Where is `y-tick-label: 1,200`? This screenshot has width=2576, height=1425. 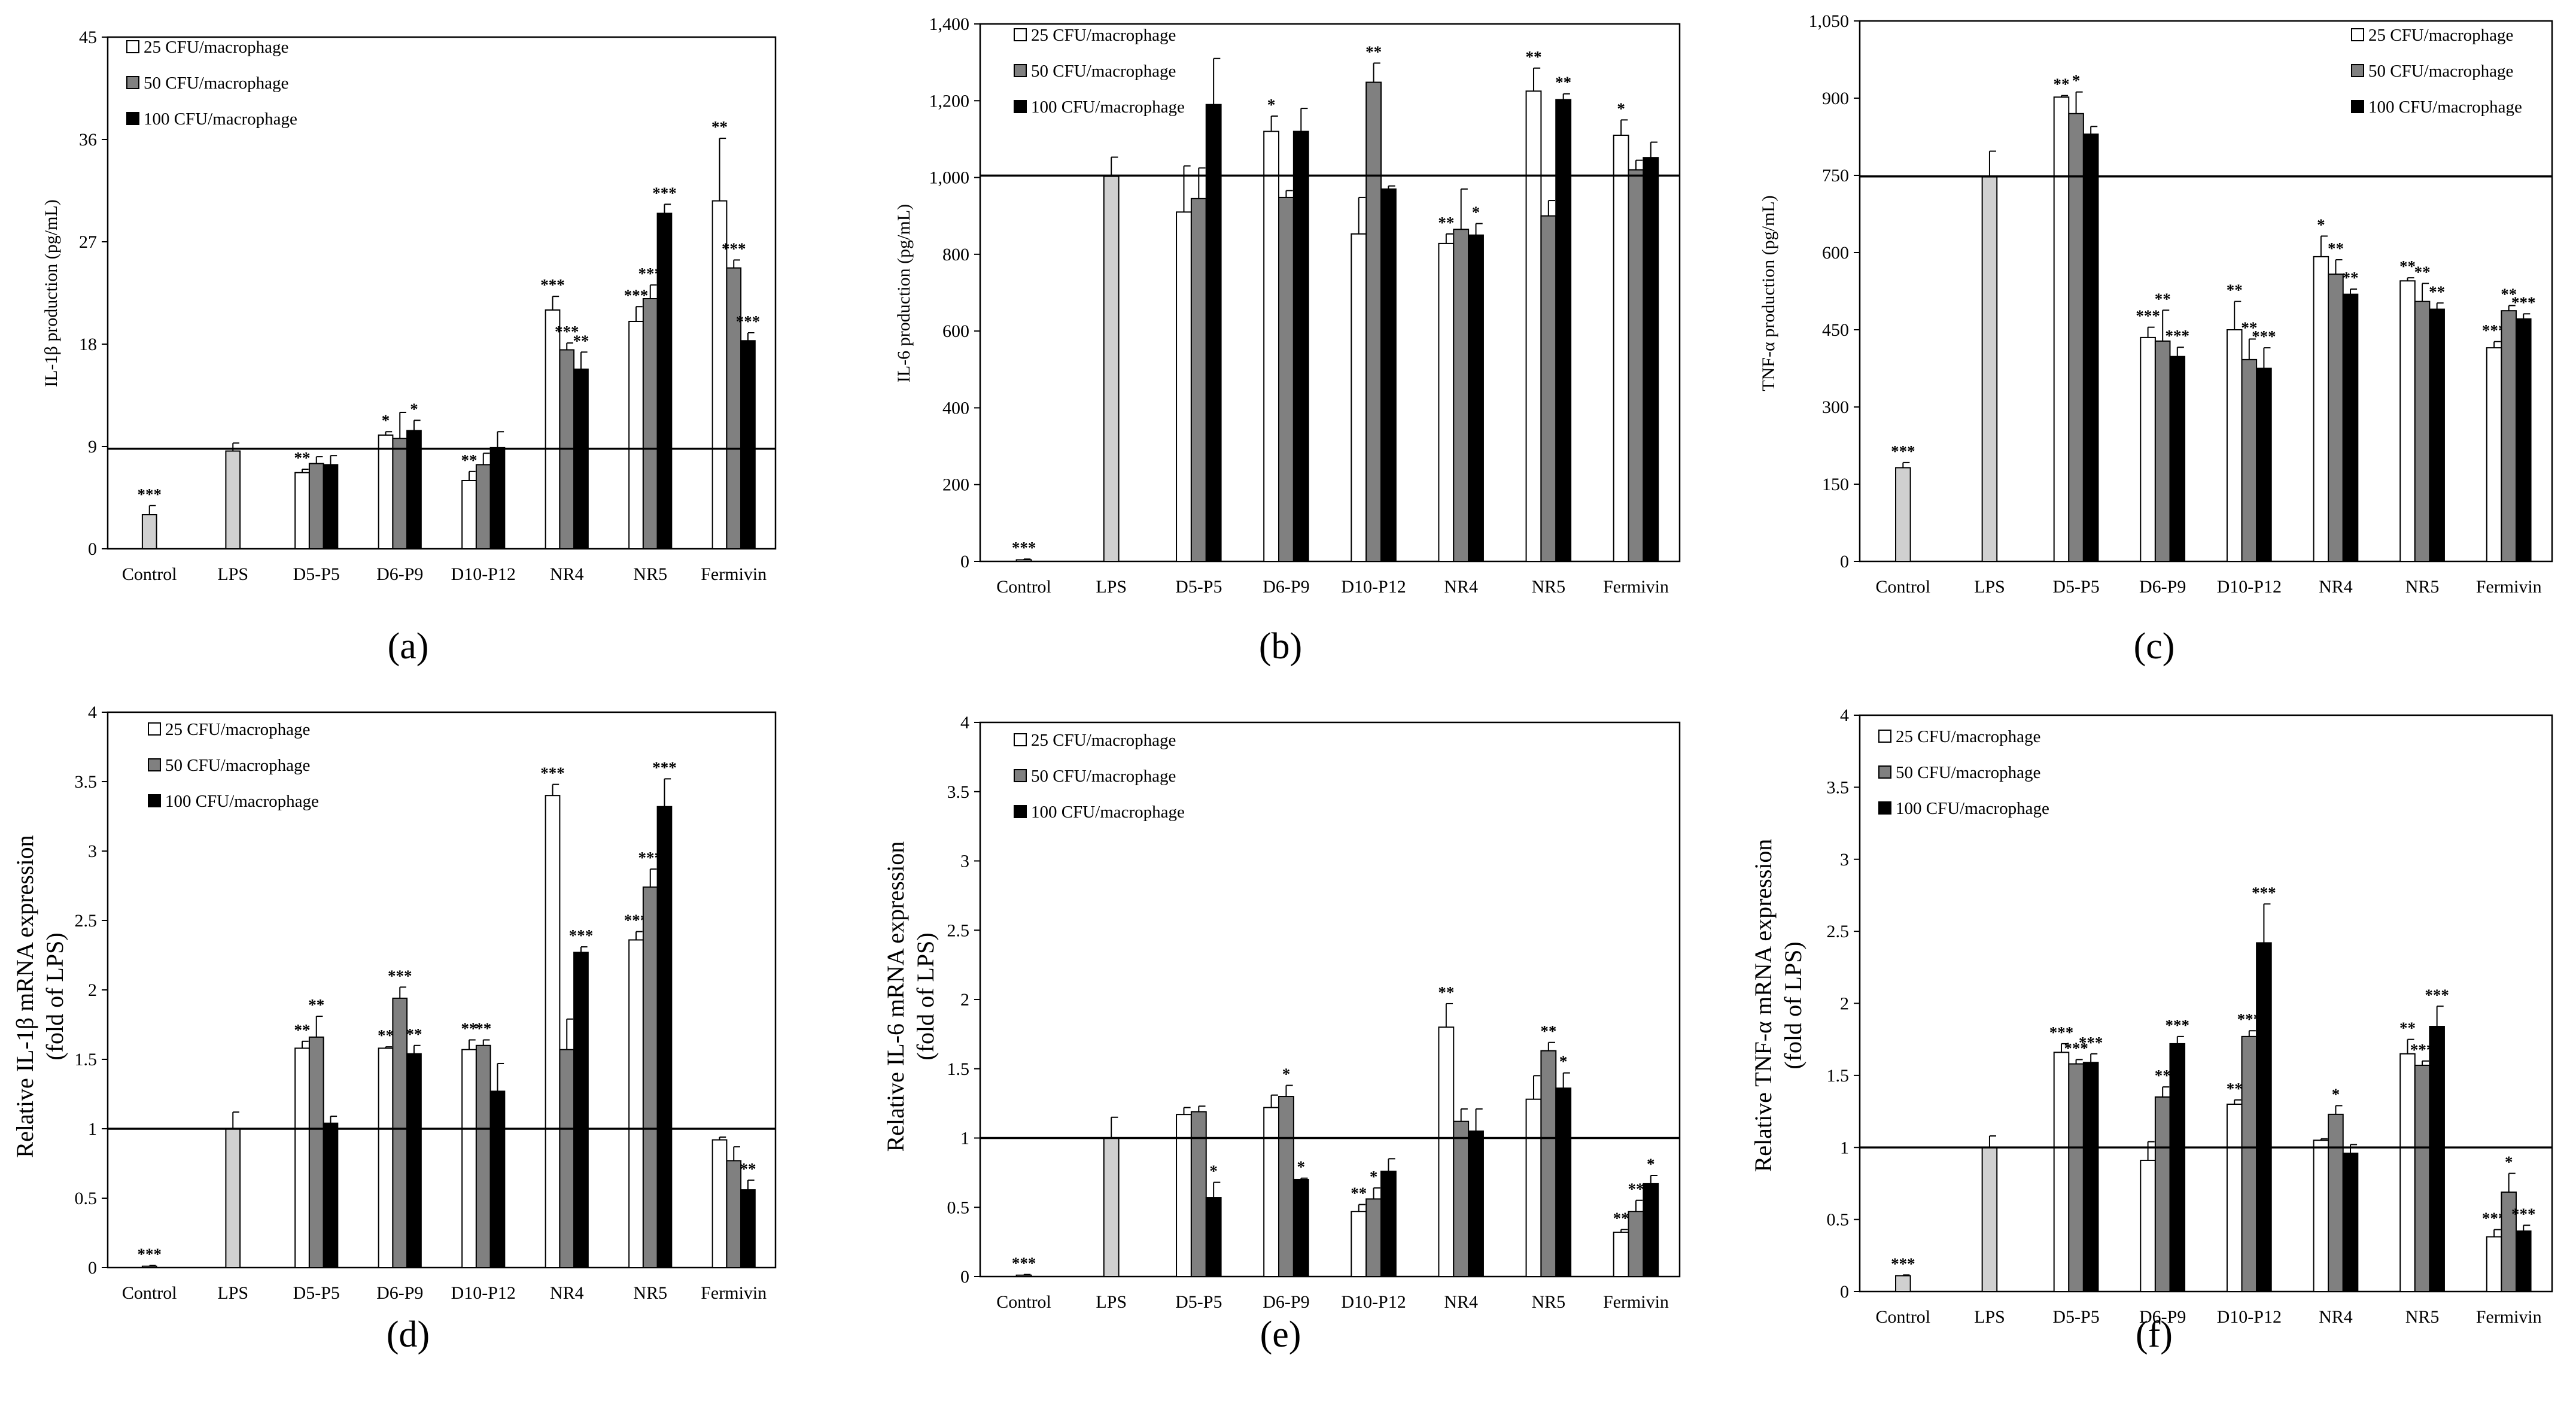 y-tick-label: 1,200 is located at coordinates (949, 101).